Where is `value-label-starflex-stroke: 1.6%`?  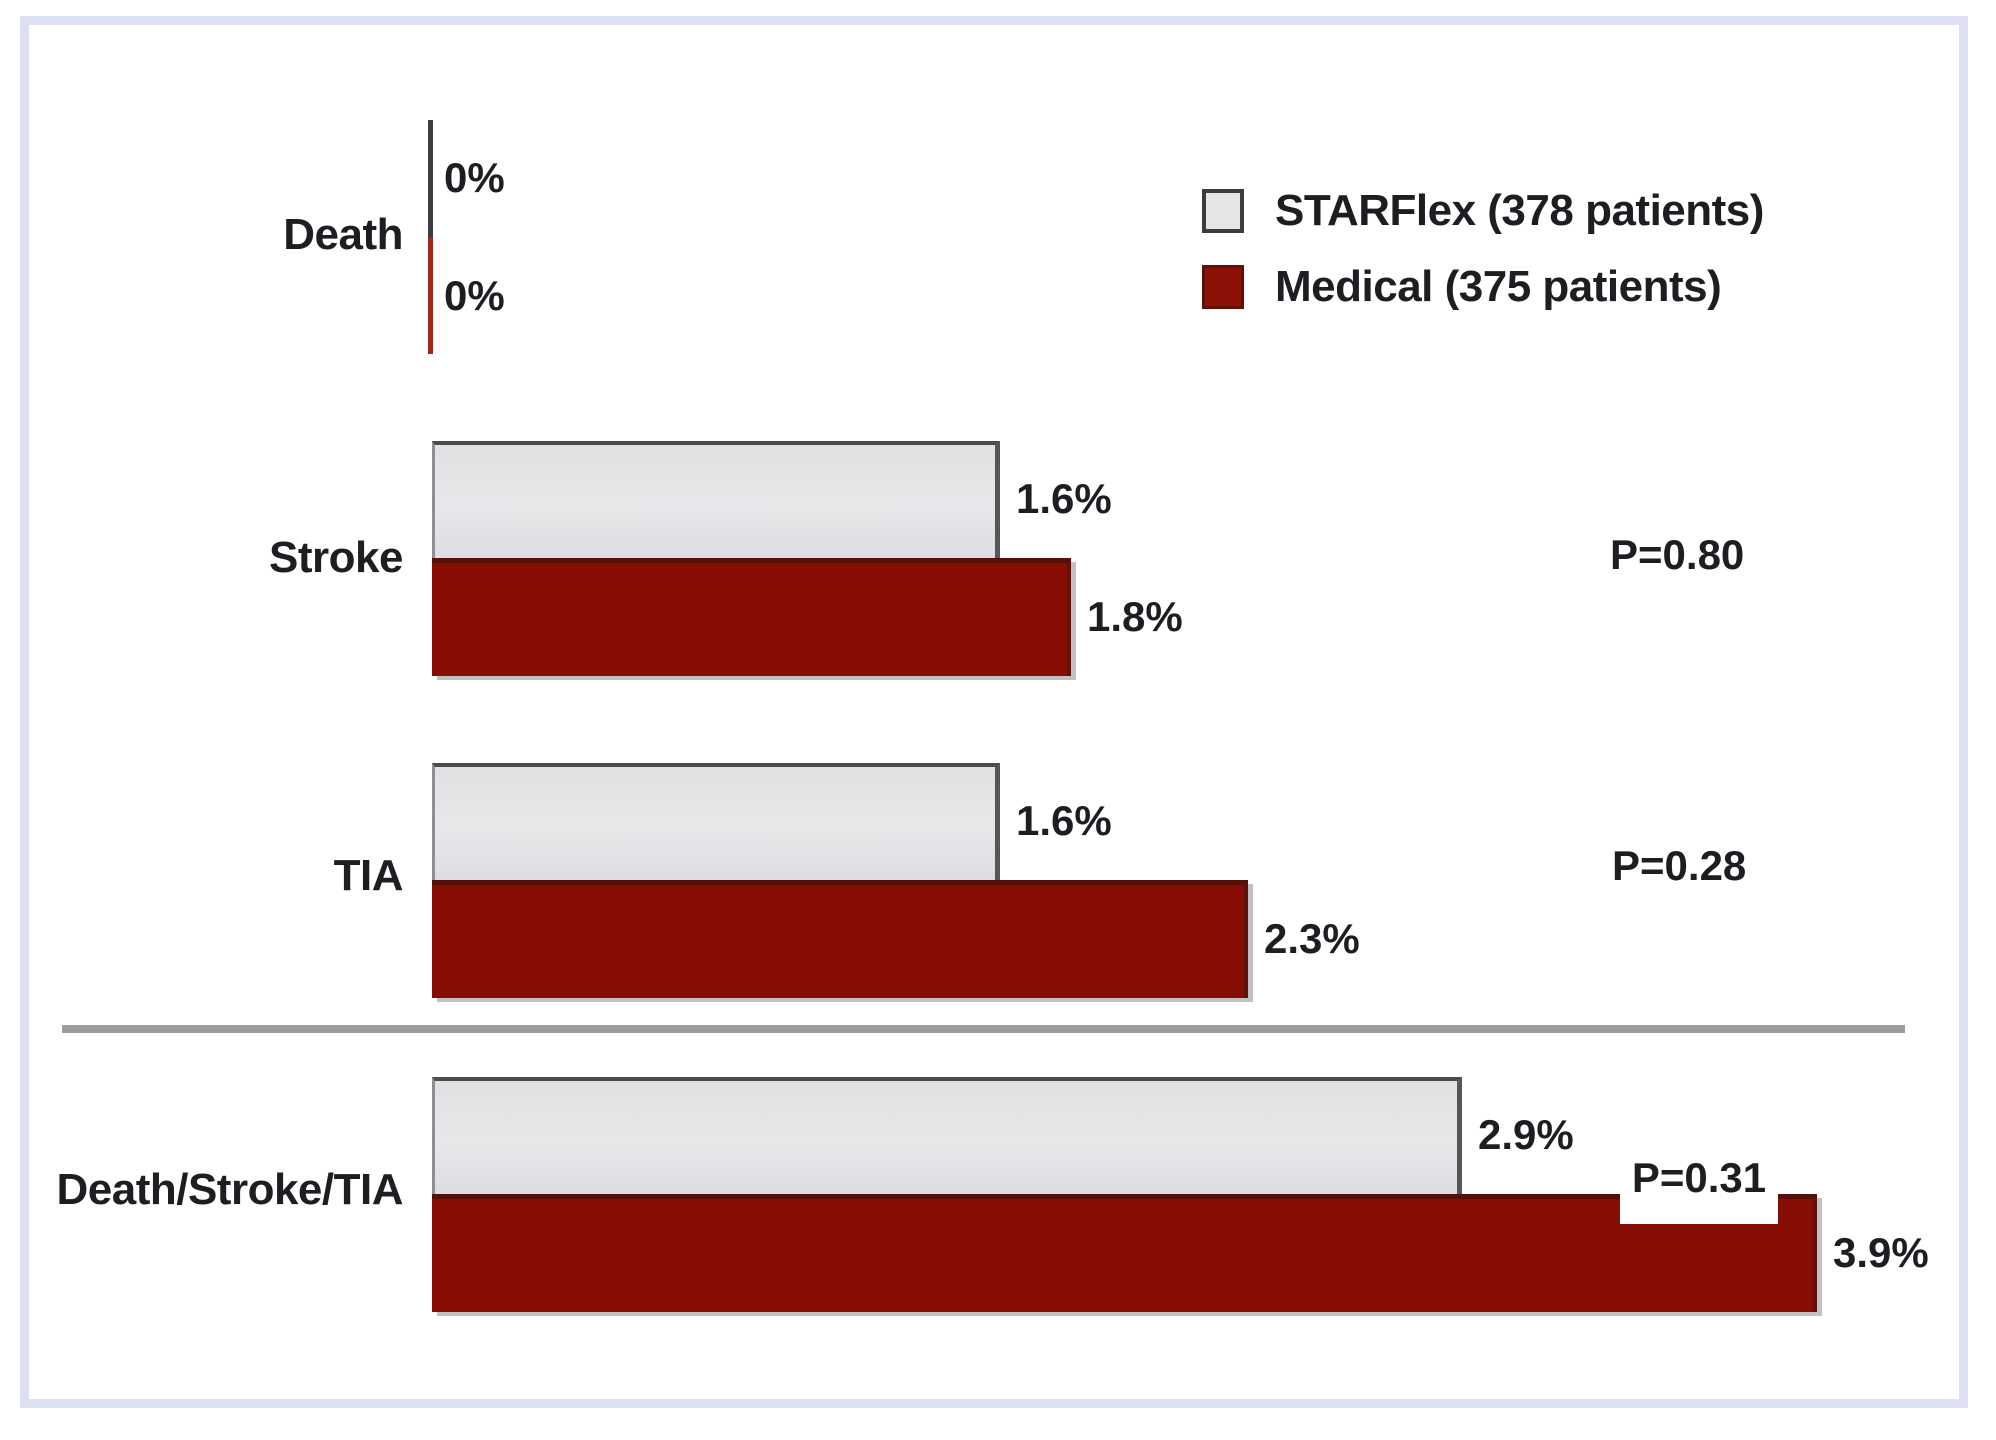
value-label-starflex-stroke: 1.6% is located at coordinates (1064, 498).